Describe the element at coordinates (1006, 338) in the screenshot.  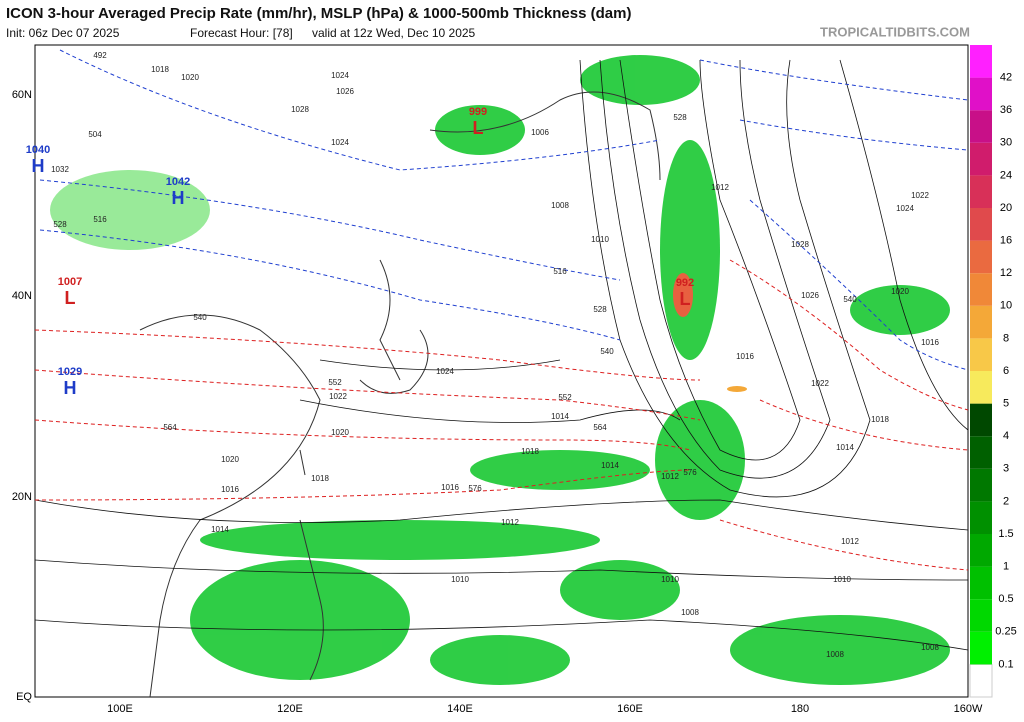
I see `colorbar-label: 8` at that location.